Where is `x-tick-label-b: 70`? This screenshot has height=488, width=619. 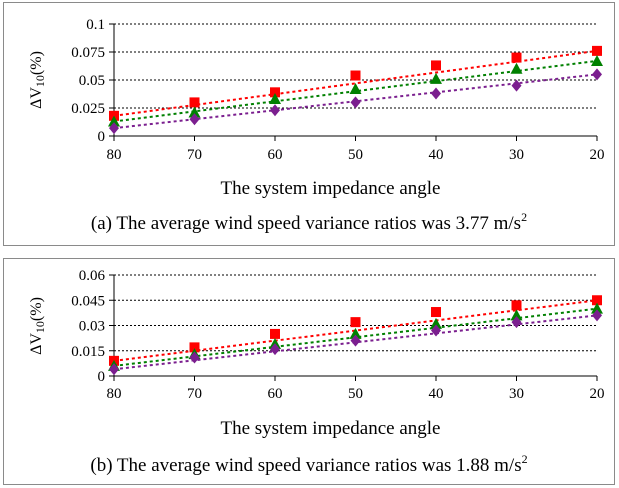
x-tick-label-b: 70 is located at coordinates (194, 394).